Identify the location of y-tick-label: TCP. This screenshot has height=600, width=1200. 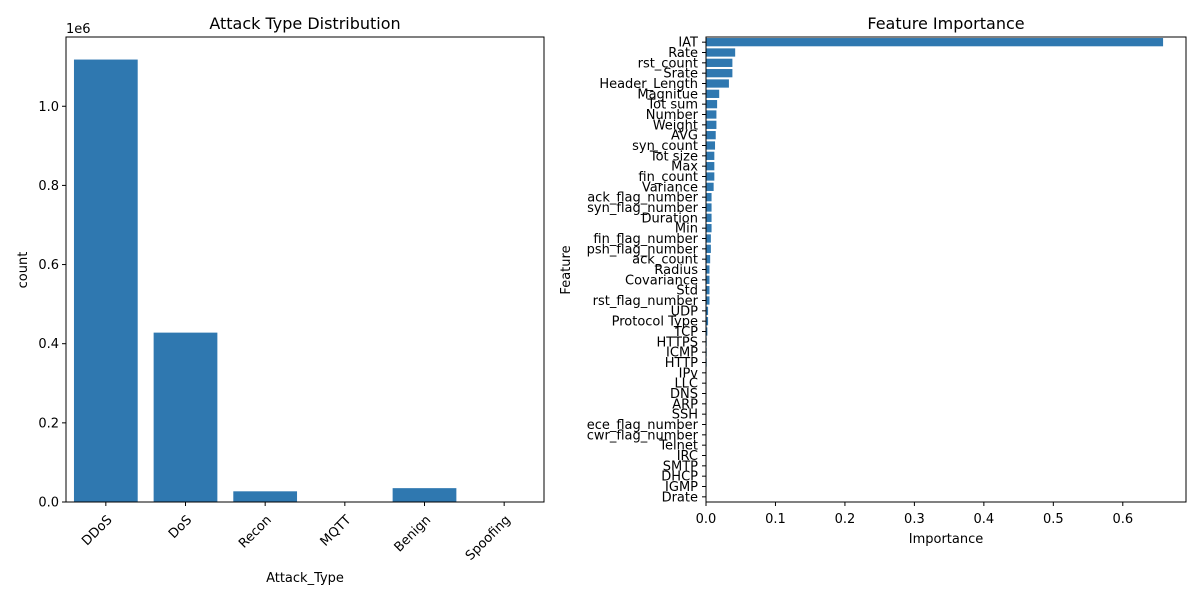
(685, 332).